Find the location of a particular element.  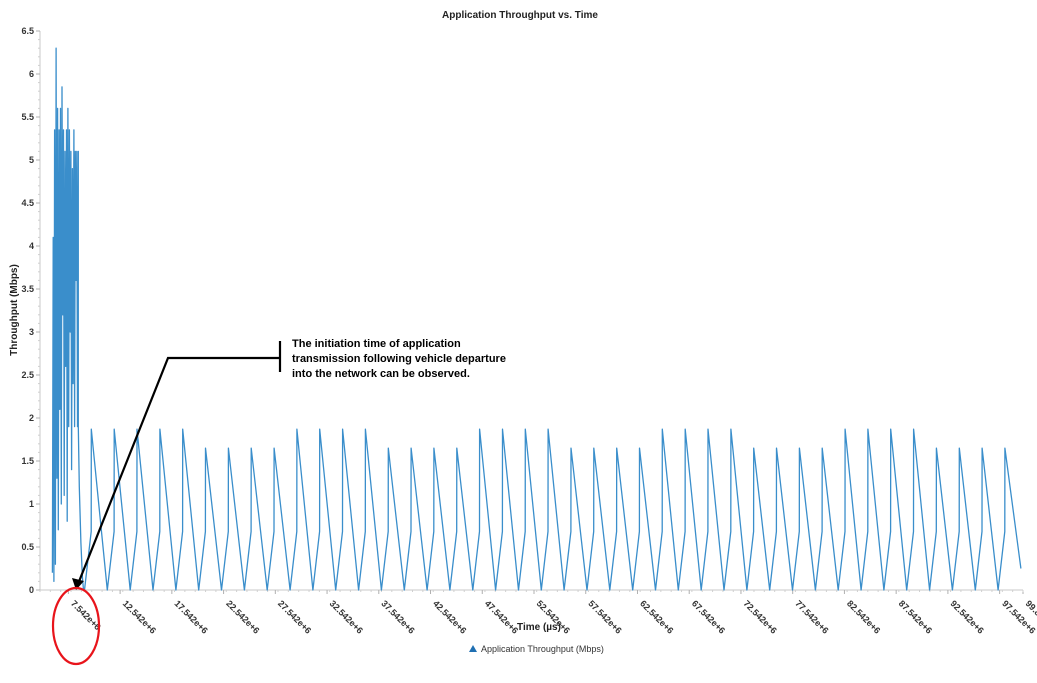

y-tick-label: 4 is located at coordinates (31, 246).